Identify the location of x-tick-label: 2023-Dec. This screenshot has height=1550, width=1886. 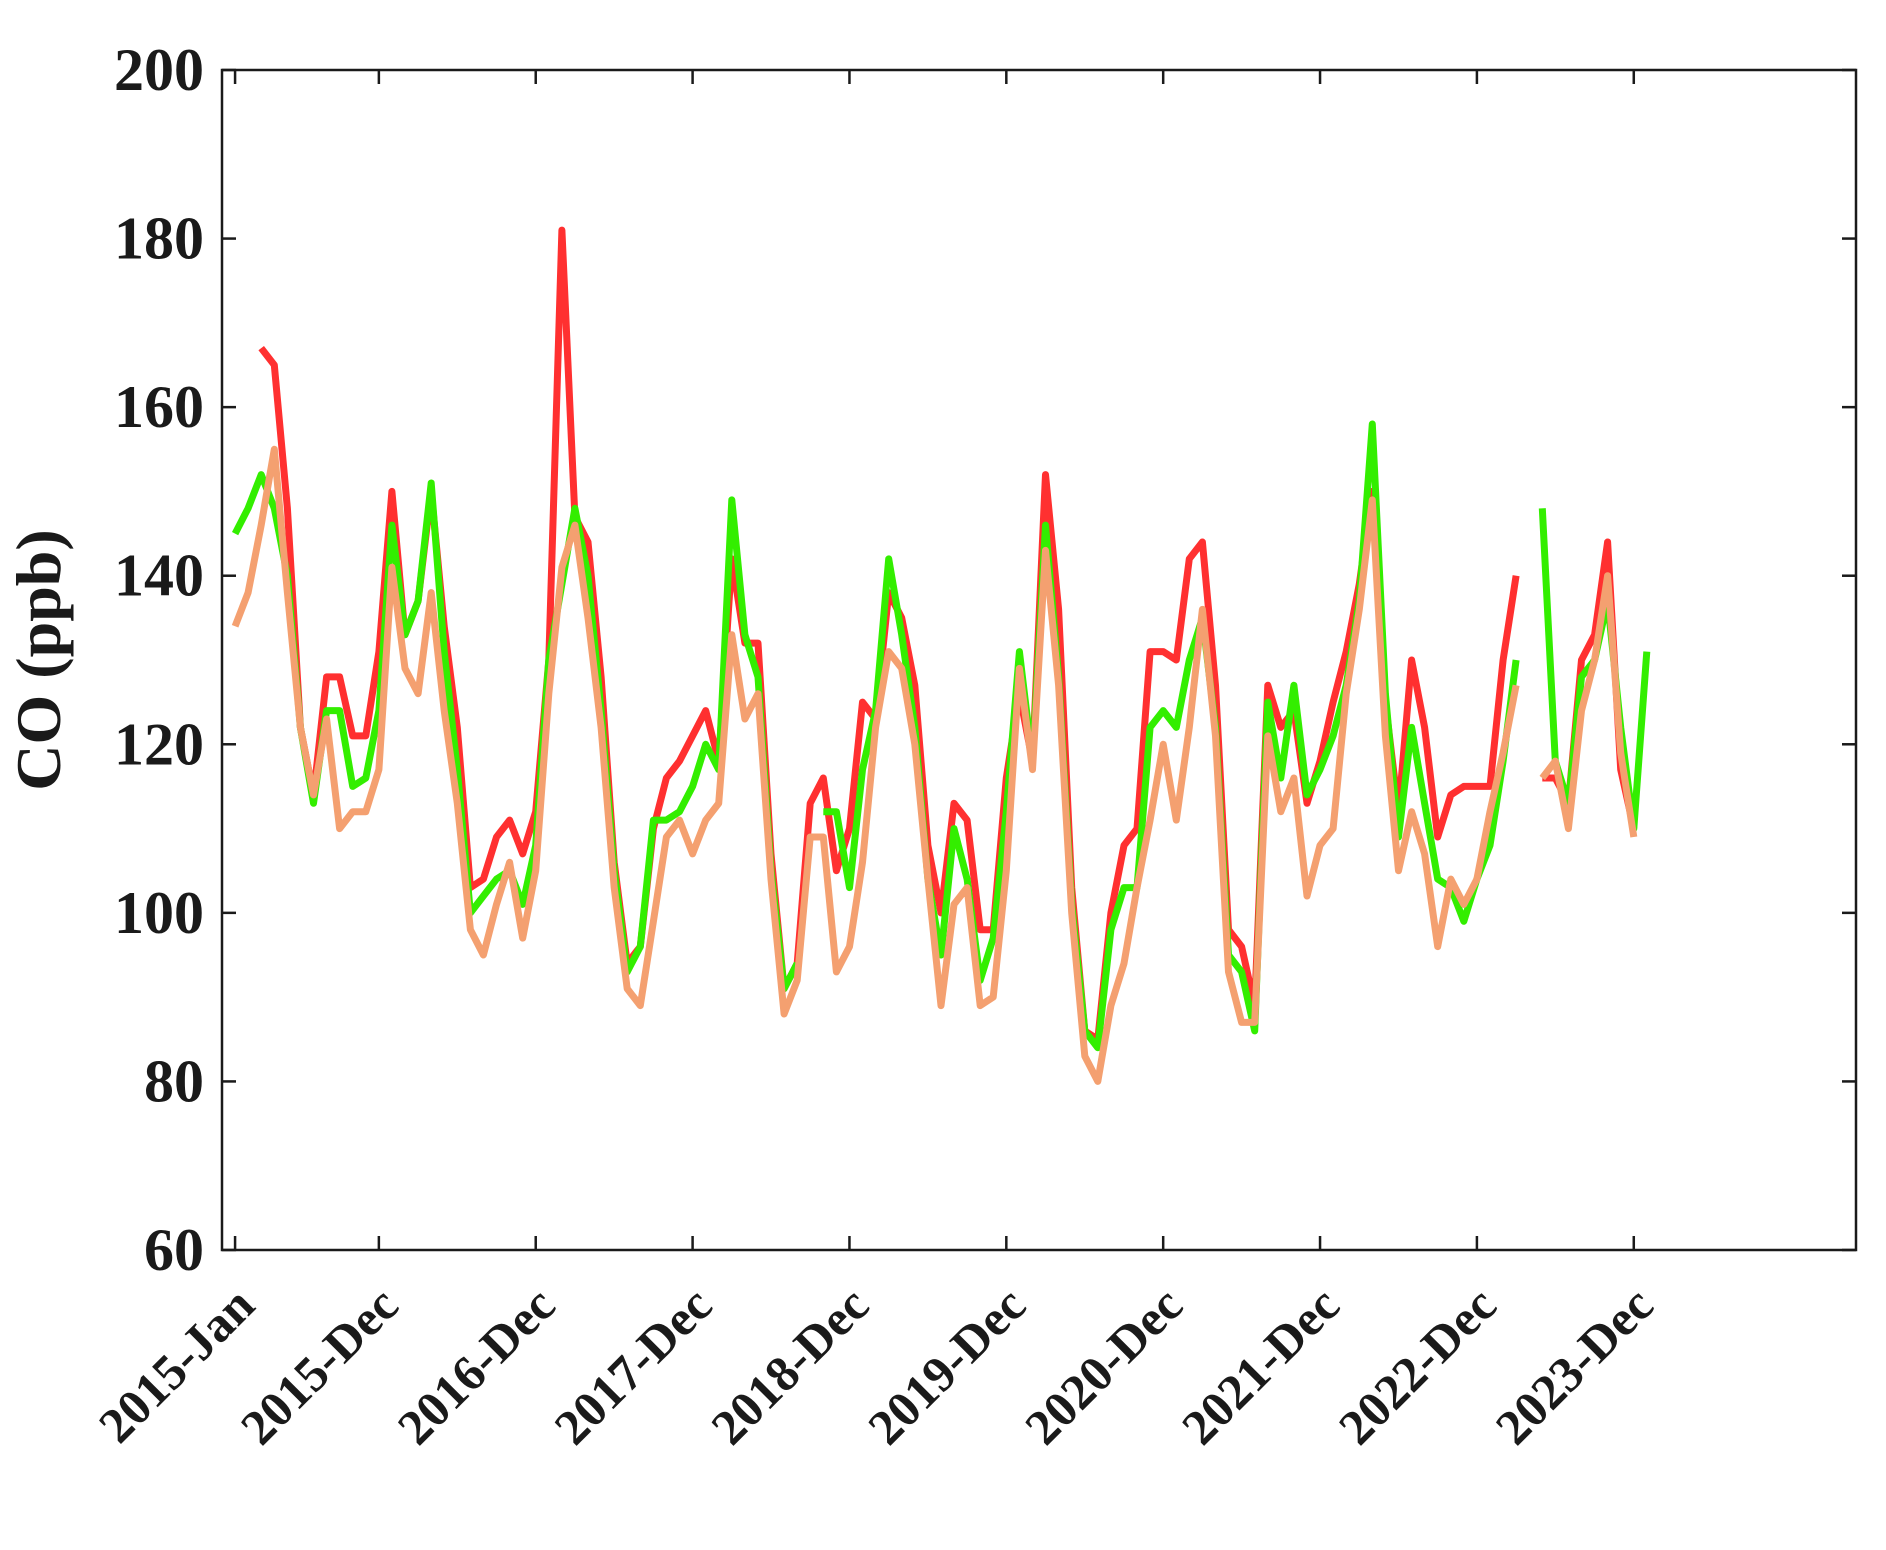
(1574, 1365).